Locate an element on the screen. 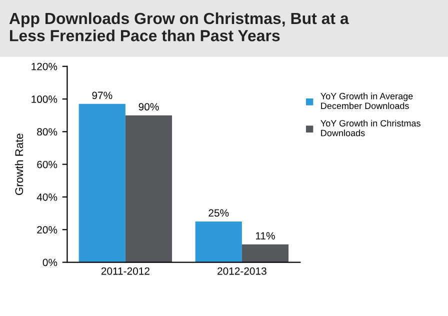 The height and width of the screenshot is (316, 448). y-tick-label: 60% is located at coordinates (47, 164).